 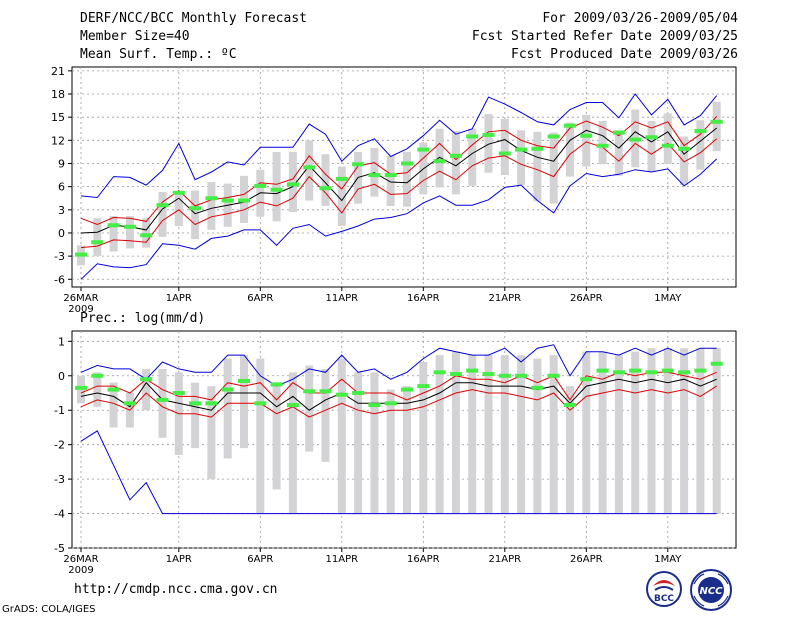 What do you see at coordinates (586, 559) in the screenshot?
I see `prec-xtick-label-6: 26APR` at bounding box center [586, 559].